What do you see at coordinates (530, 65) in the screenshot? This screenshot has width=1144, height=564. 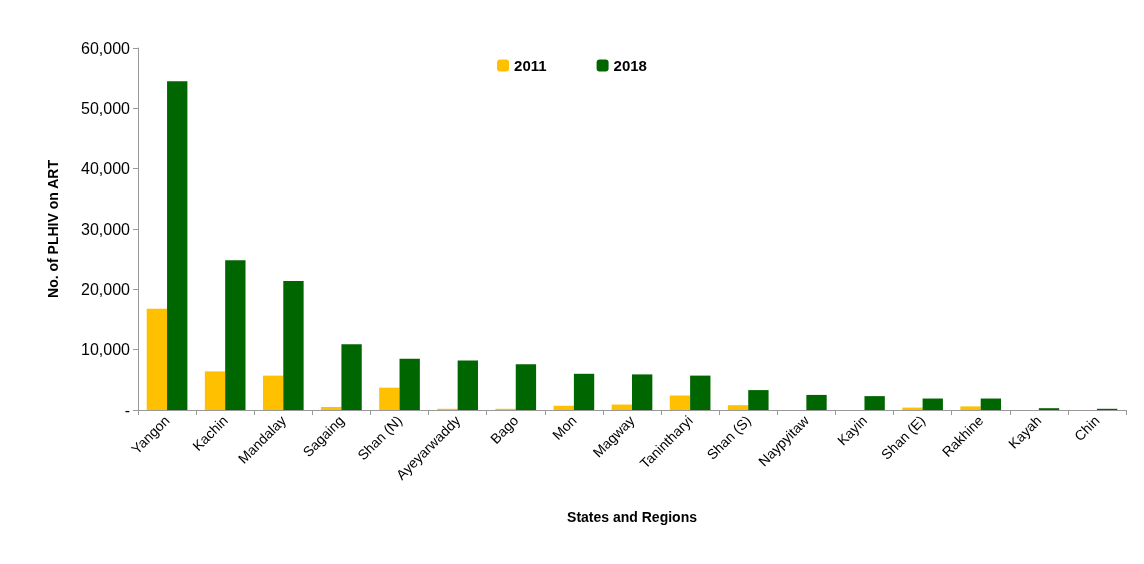 I see `legend-label: 2011` at bounding box center [530, 65].